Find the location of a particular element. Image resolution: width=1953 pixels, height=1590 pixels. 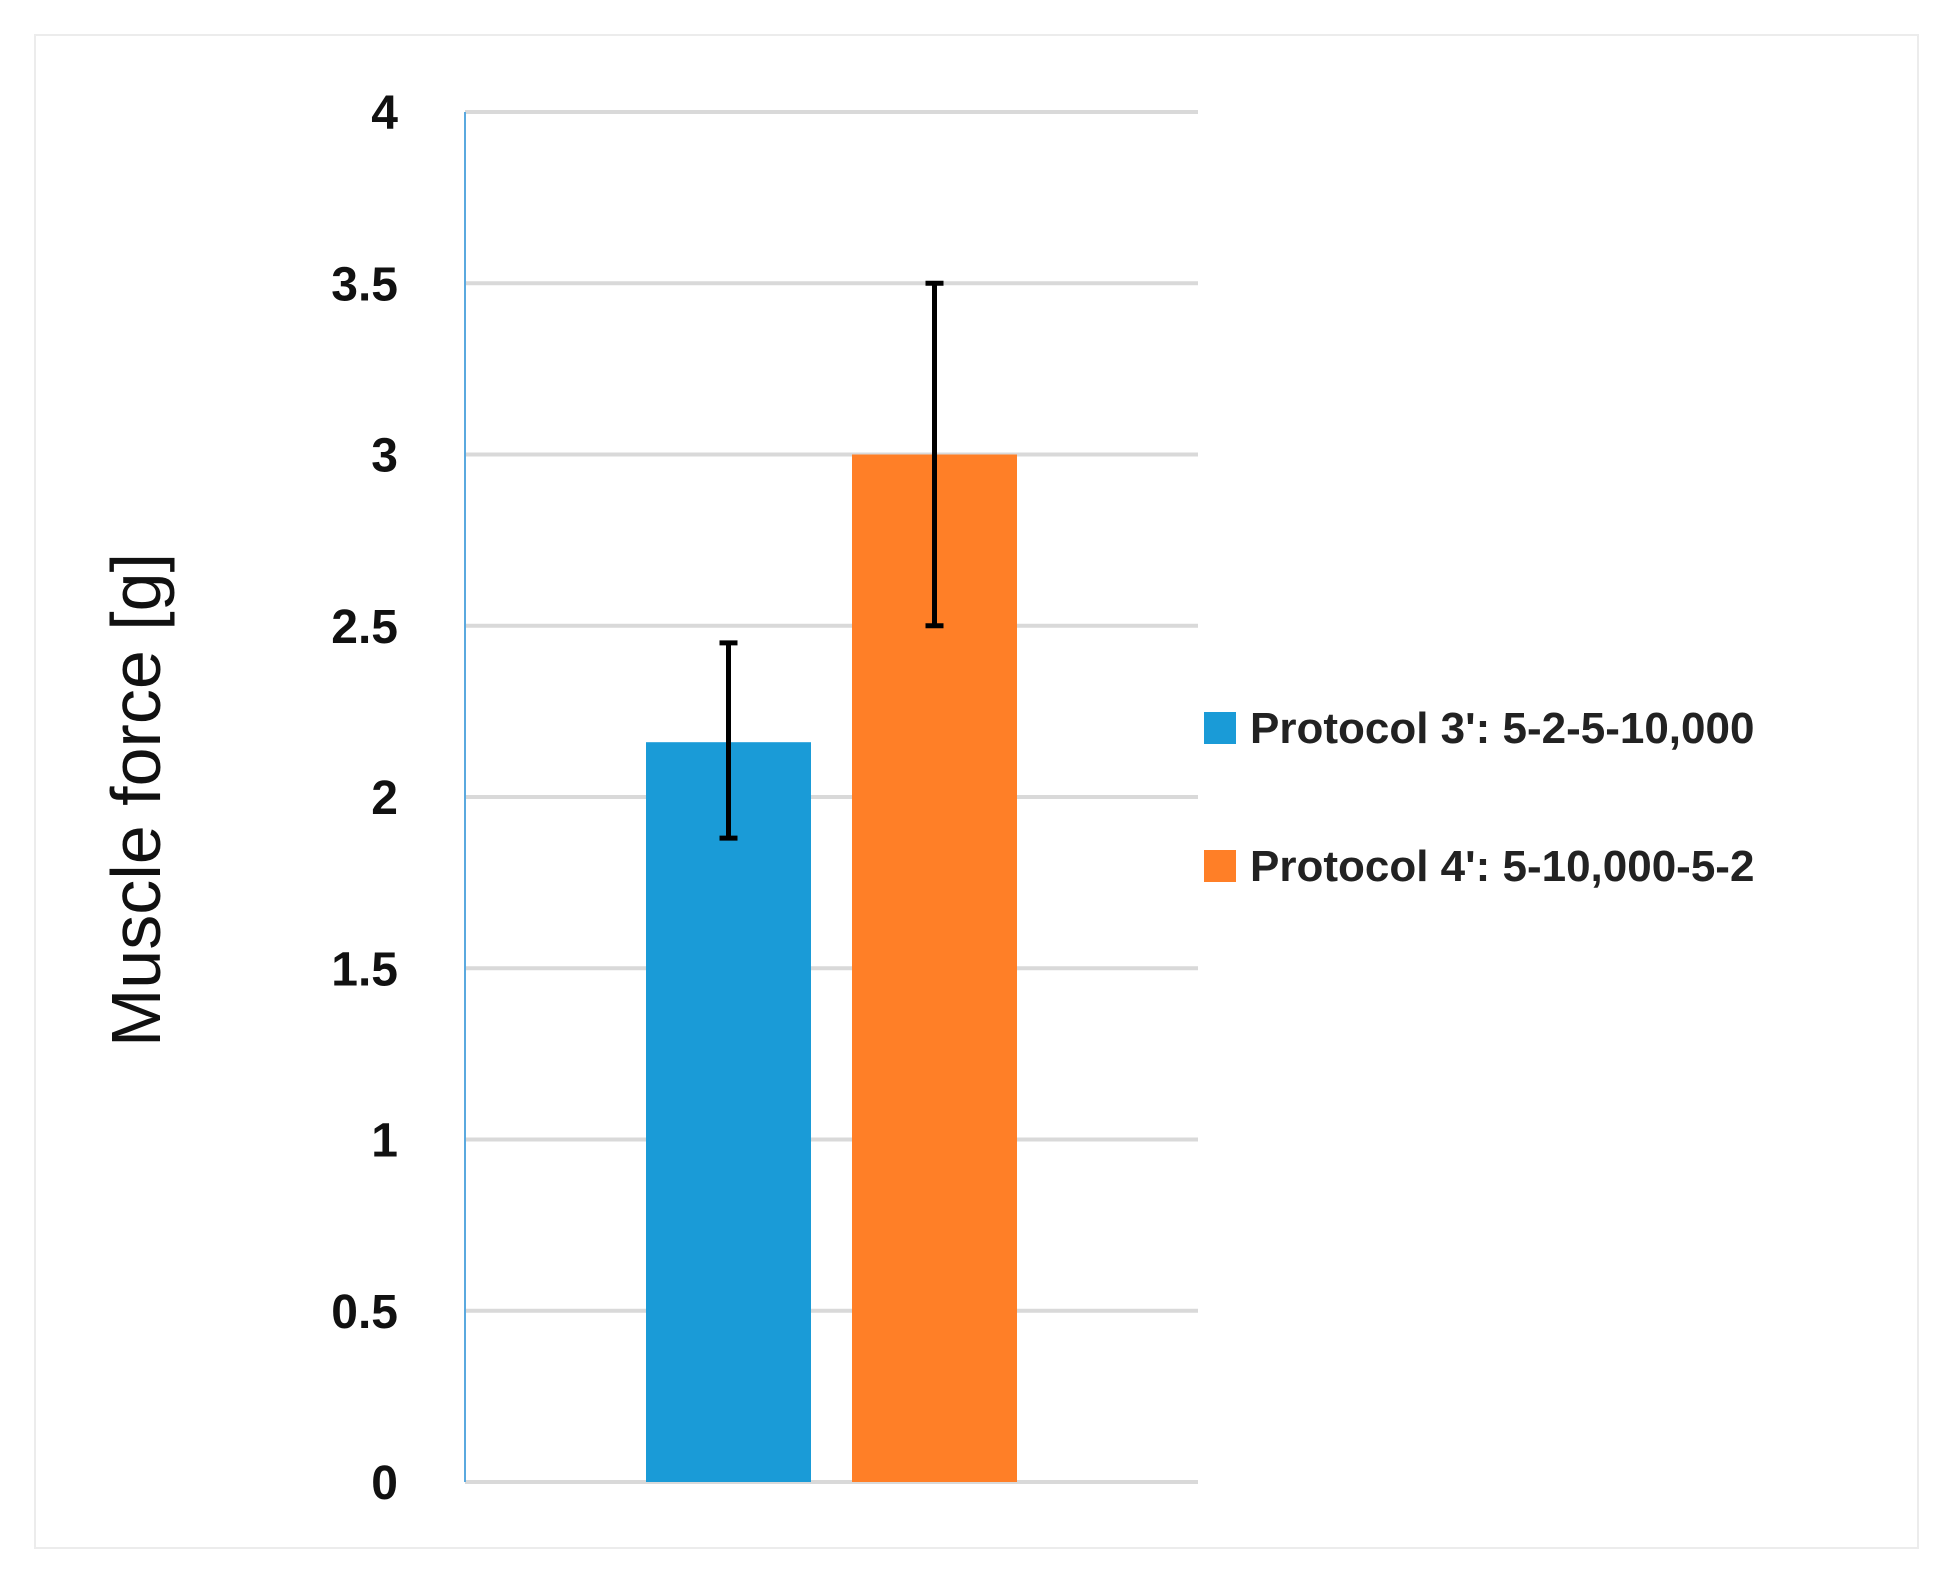

y-tick-label: 0.5 is located at coordinates (364, 1312).